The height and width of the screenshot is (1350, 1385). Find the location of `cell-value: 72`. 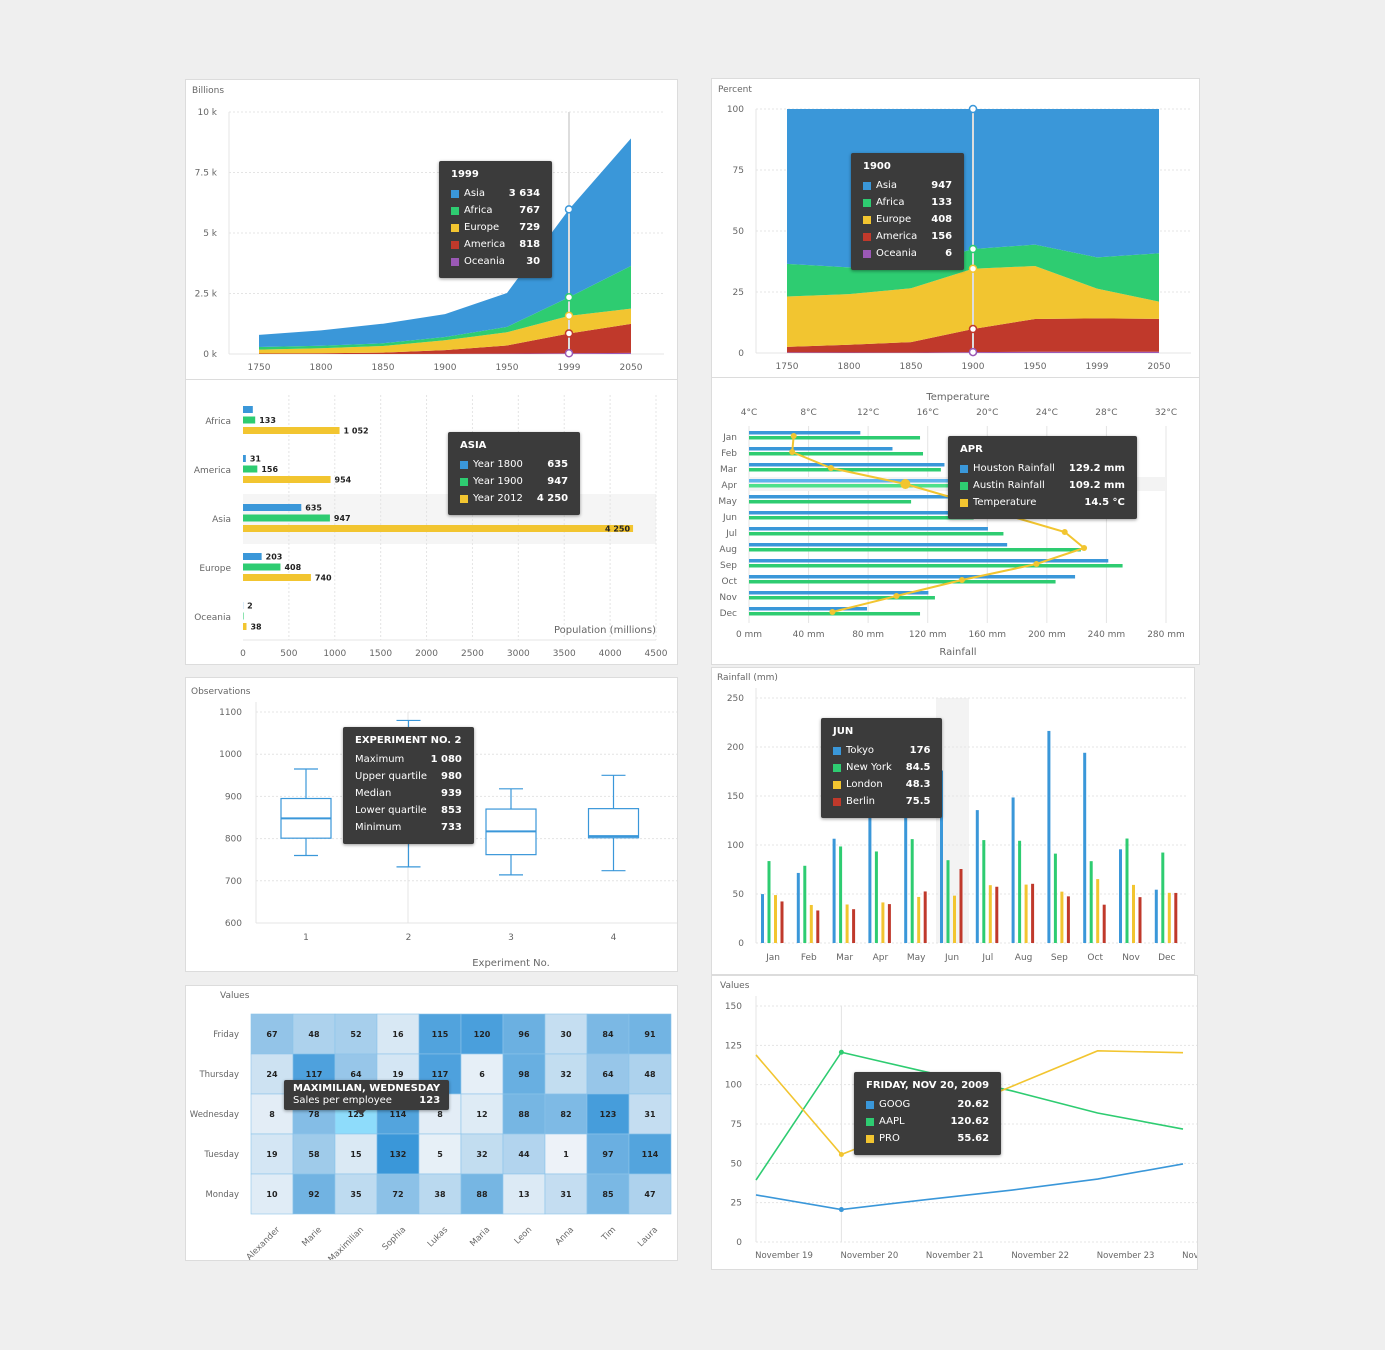

cell-value: 72 is located at coordinates (397, 1194).